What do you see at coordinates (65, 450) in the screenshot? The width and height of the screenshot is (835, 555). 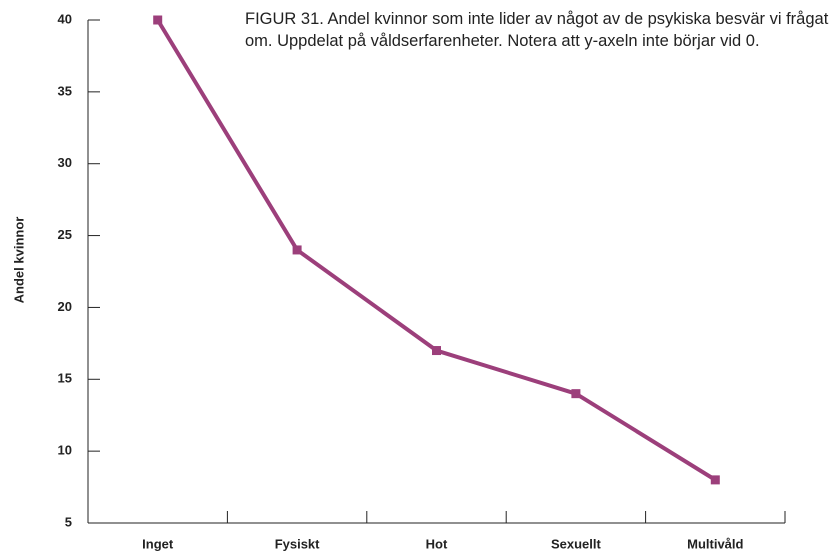 I see `y-tick-label: 10` at bounding box center [65, 450].